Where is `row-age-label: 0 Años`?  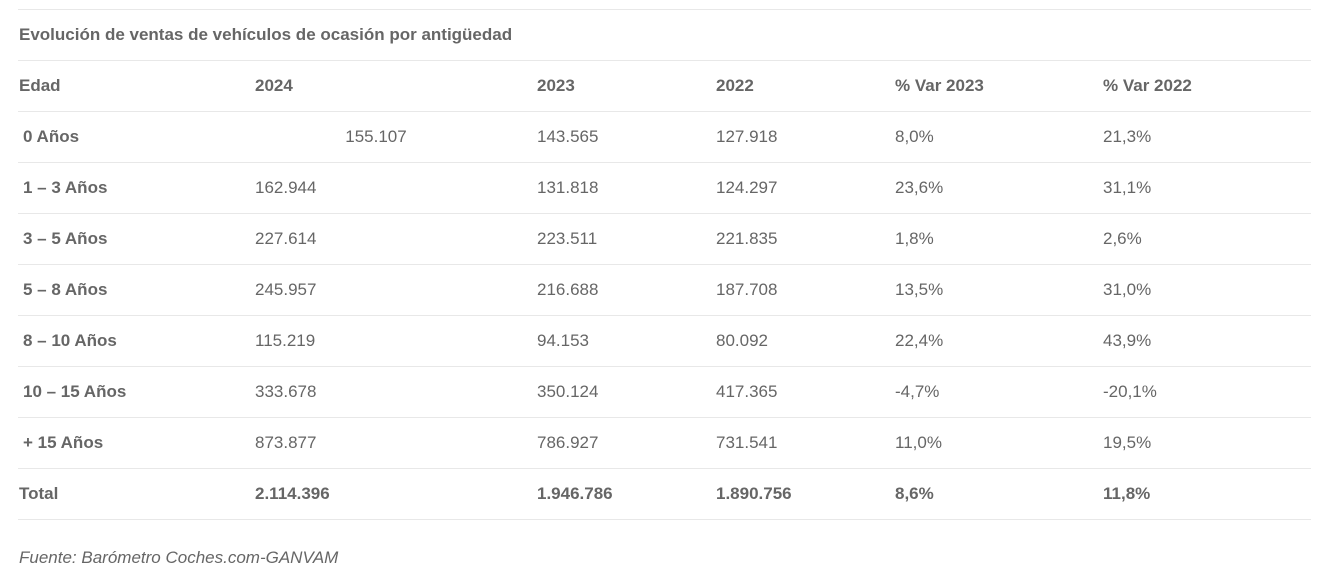
row-age-label: 0 Años is located at coordinates (136, 137).